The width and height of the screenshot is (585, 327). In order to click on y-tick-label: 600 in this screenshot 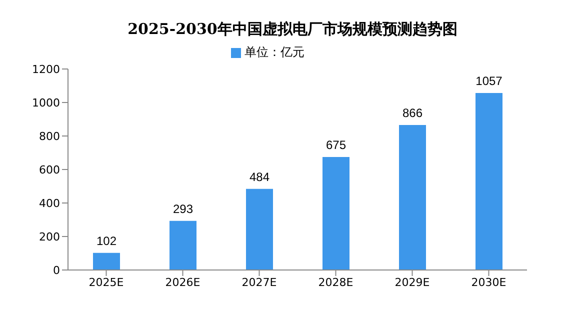, I will do `click(49, 169)`.